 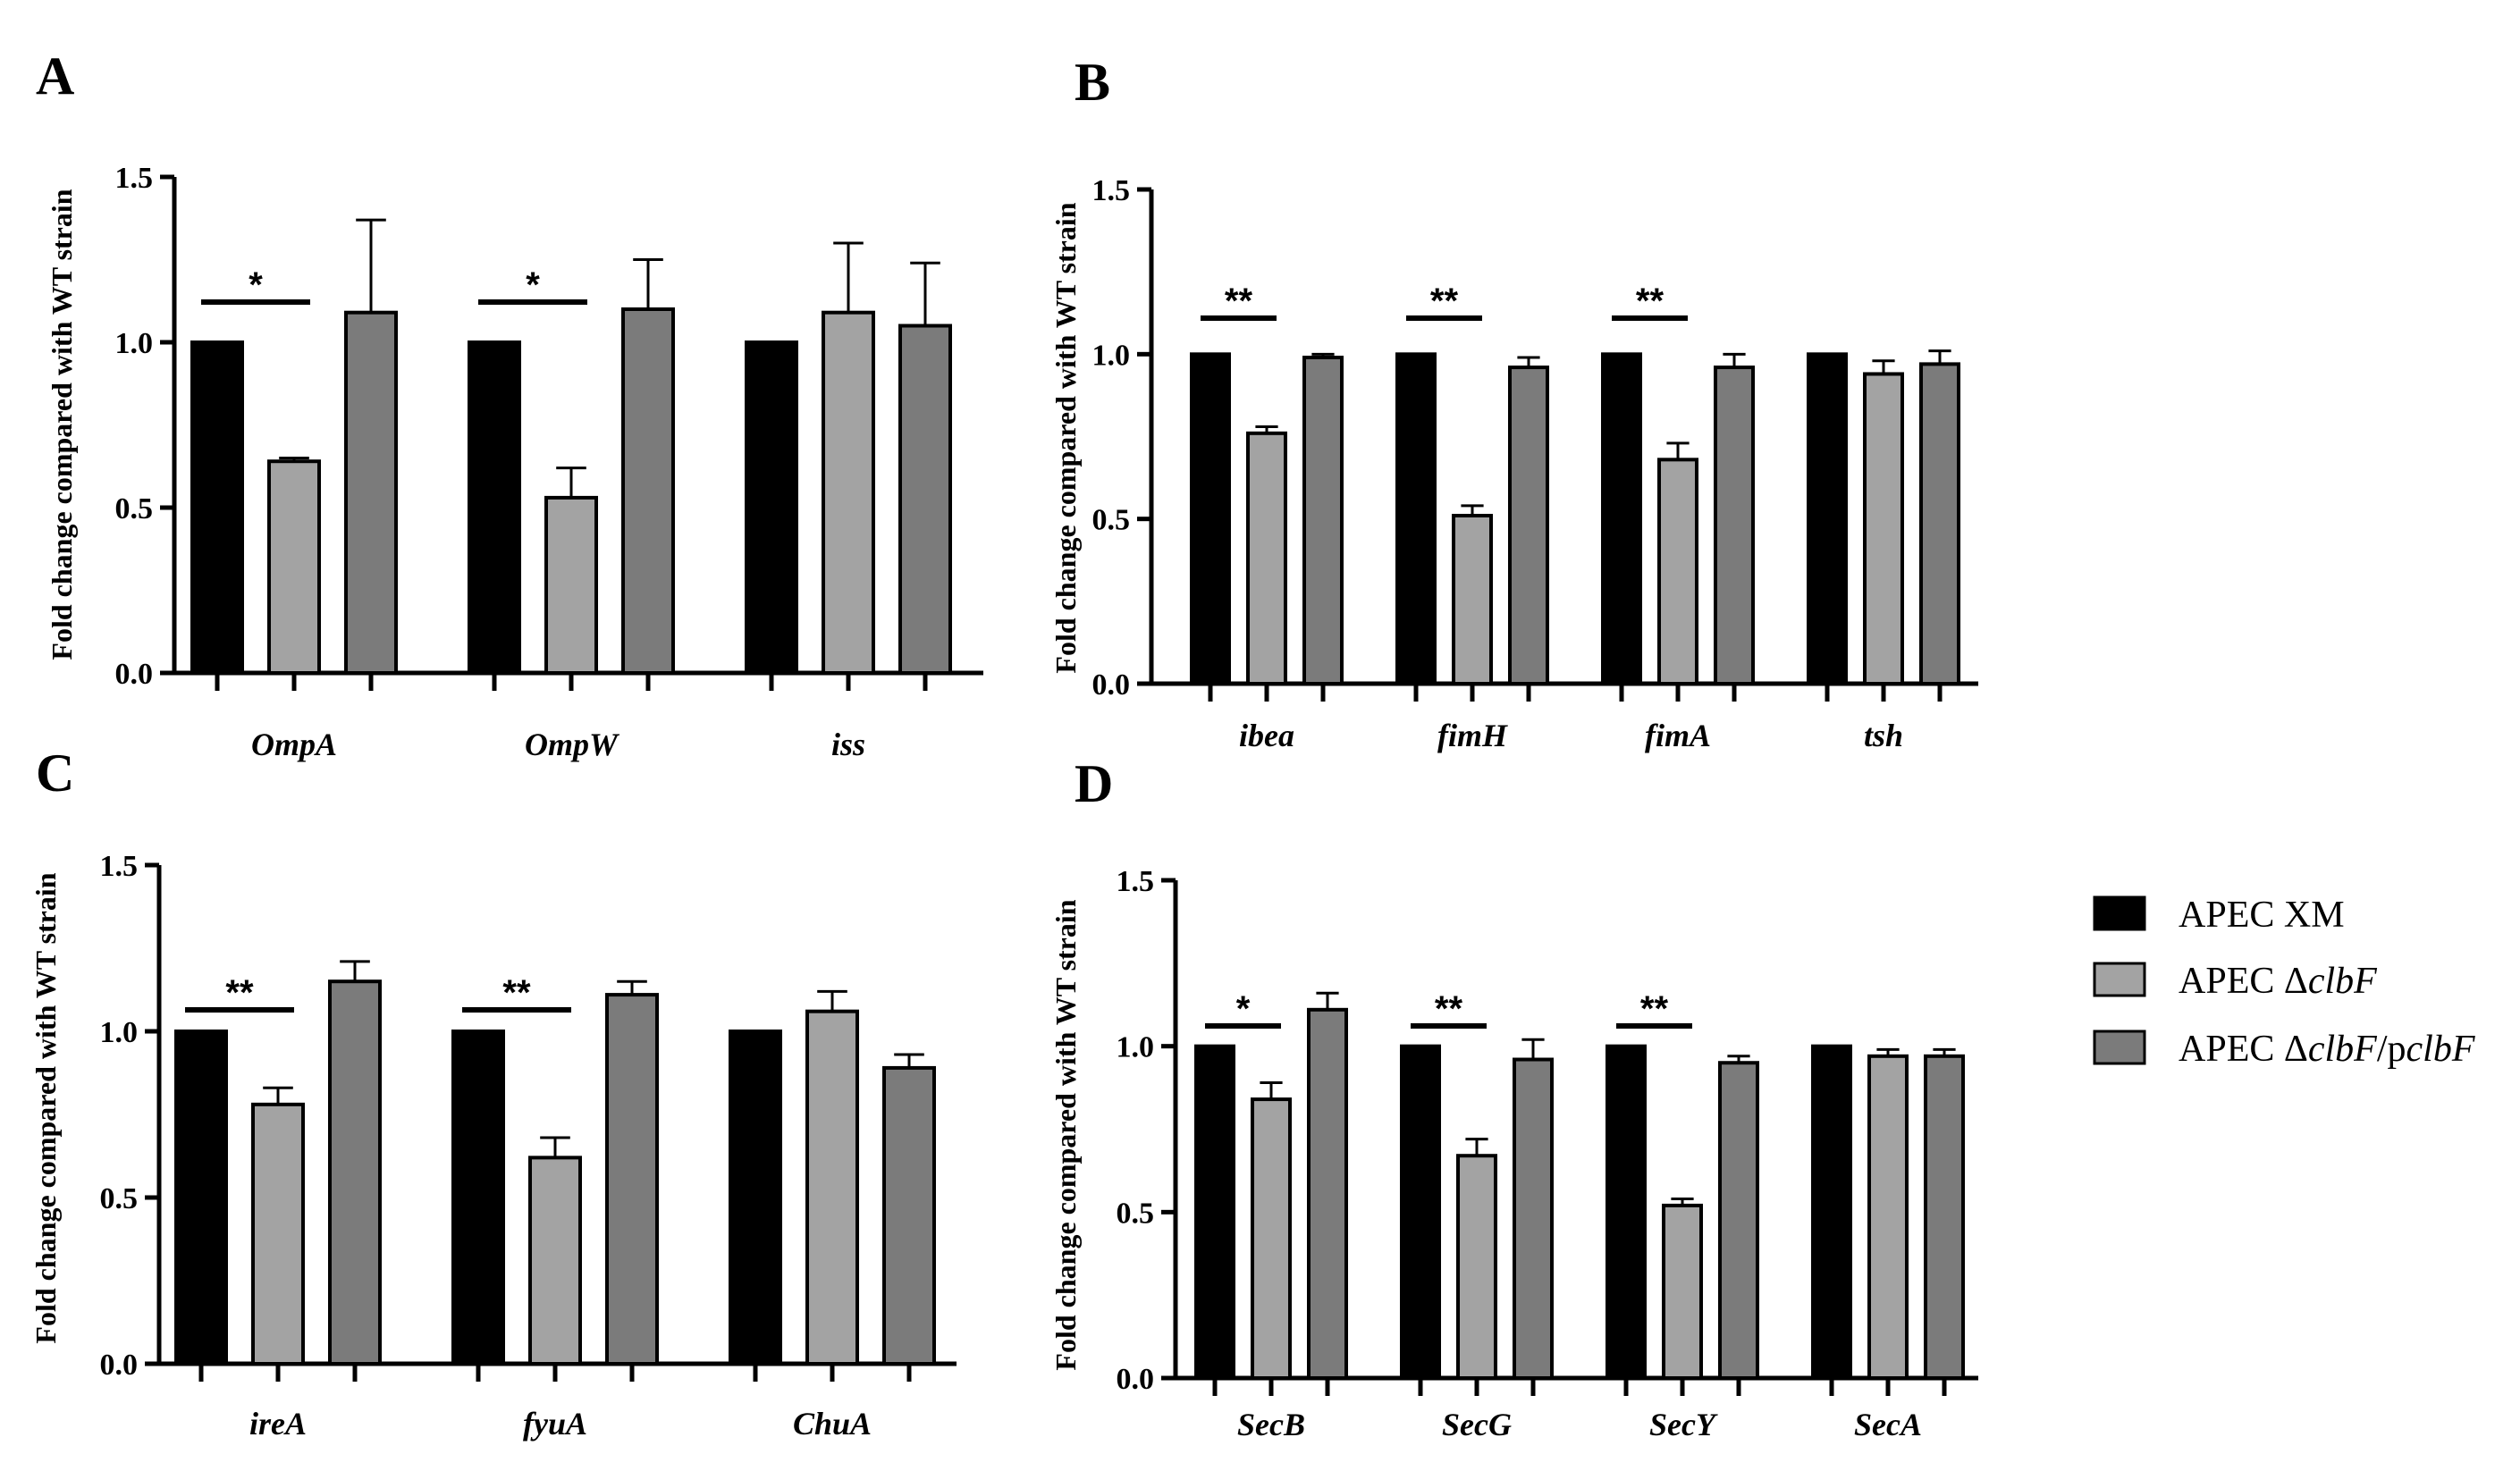 What do you see at coordinates (2391, 1050) in the screenshot?
I see `legend-label-part: /p` at bounding box center [2391, 1050].